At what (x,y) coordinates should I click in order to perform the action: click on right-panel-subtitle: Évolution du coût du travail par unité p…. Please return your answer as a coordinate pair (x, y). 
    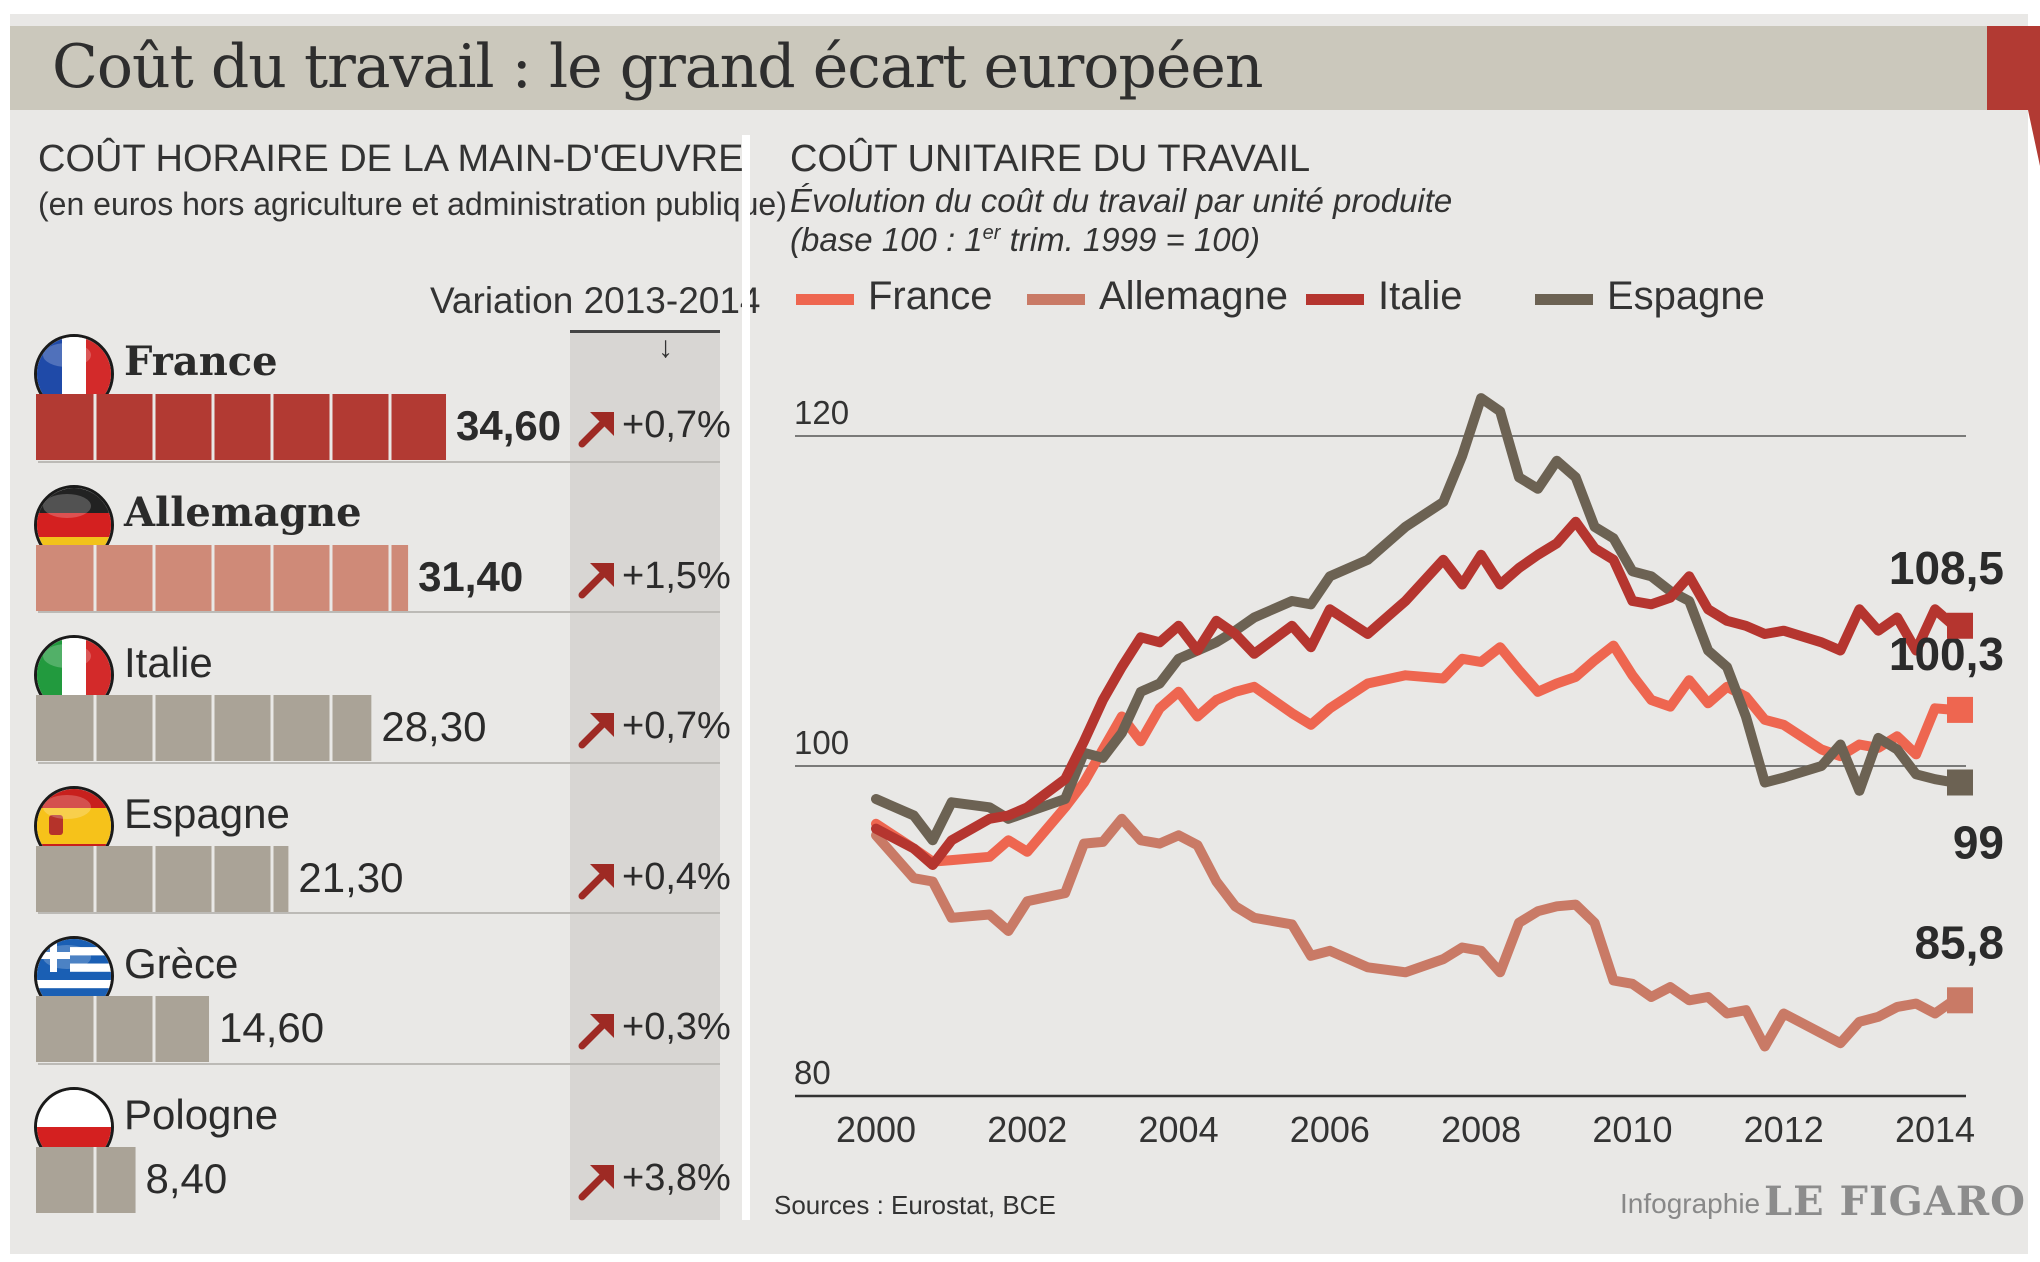
    Looking at the image, I should click on (1121, 200).